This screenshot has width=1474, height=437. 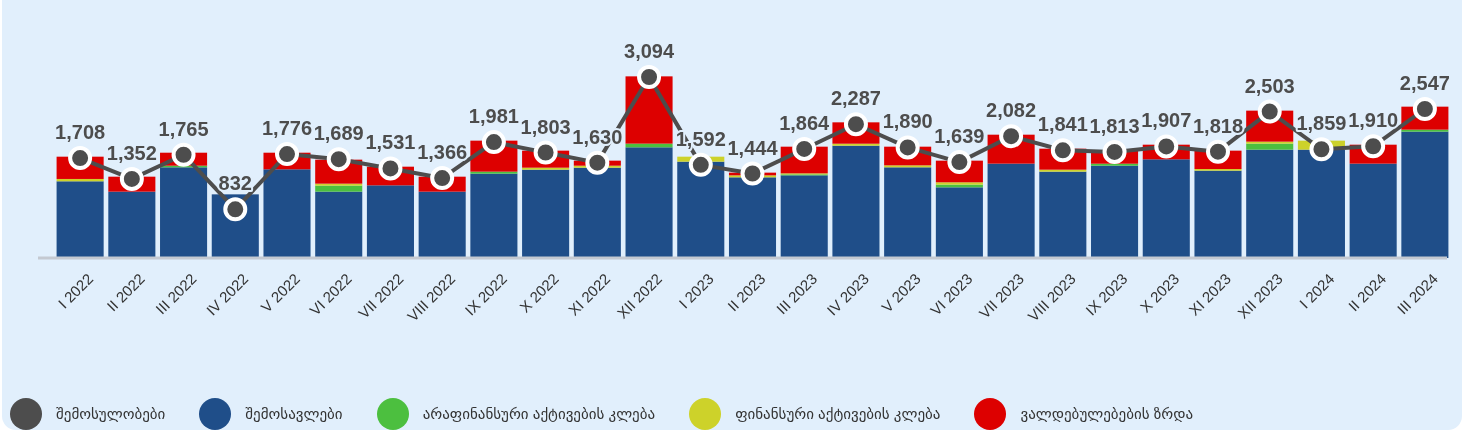 What do you see at coordinates (1218, 125) in the screenshot?
I see `data-label: 1,818` at bounding box center [1218, 125].